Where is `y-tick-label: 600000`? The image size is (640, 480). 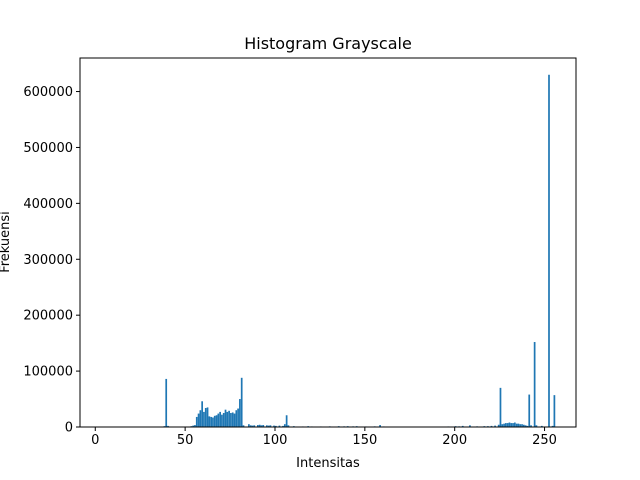
y-tick-label: 600000 is located at coordinates (48, 92).